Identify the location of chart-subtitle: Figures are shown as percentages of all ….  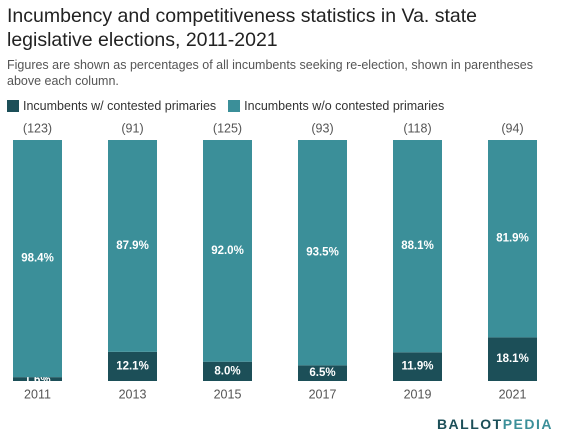
(270, 73).